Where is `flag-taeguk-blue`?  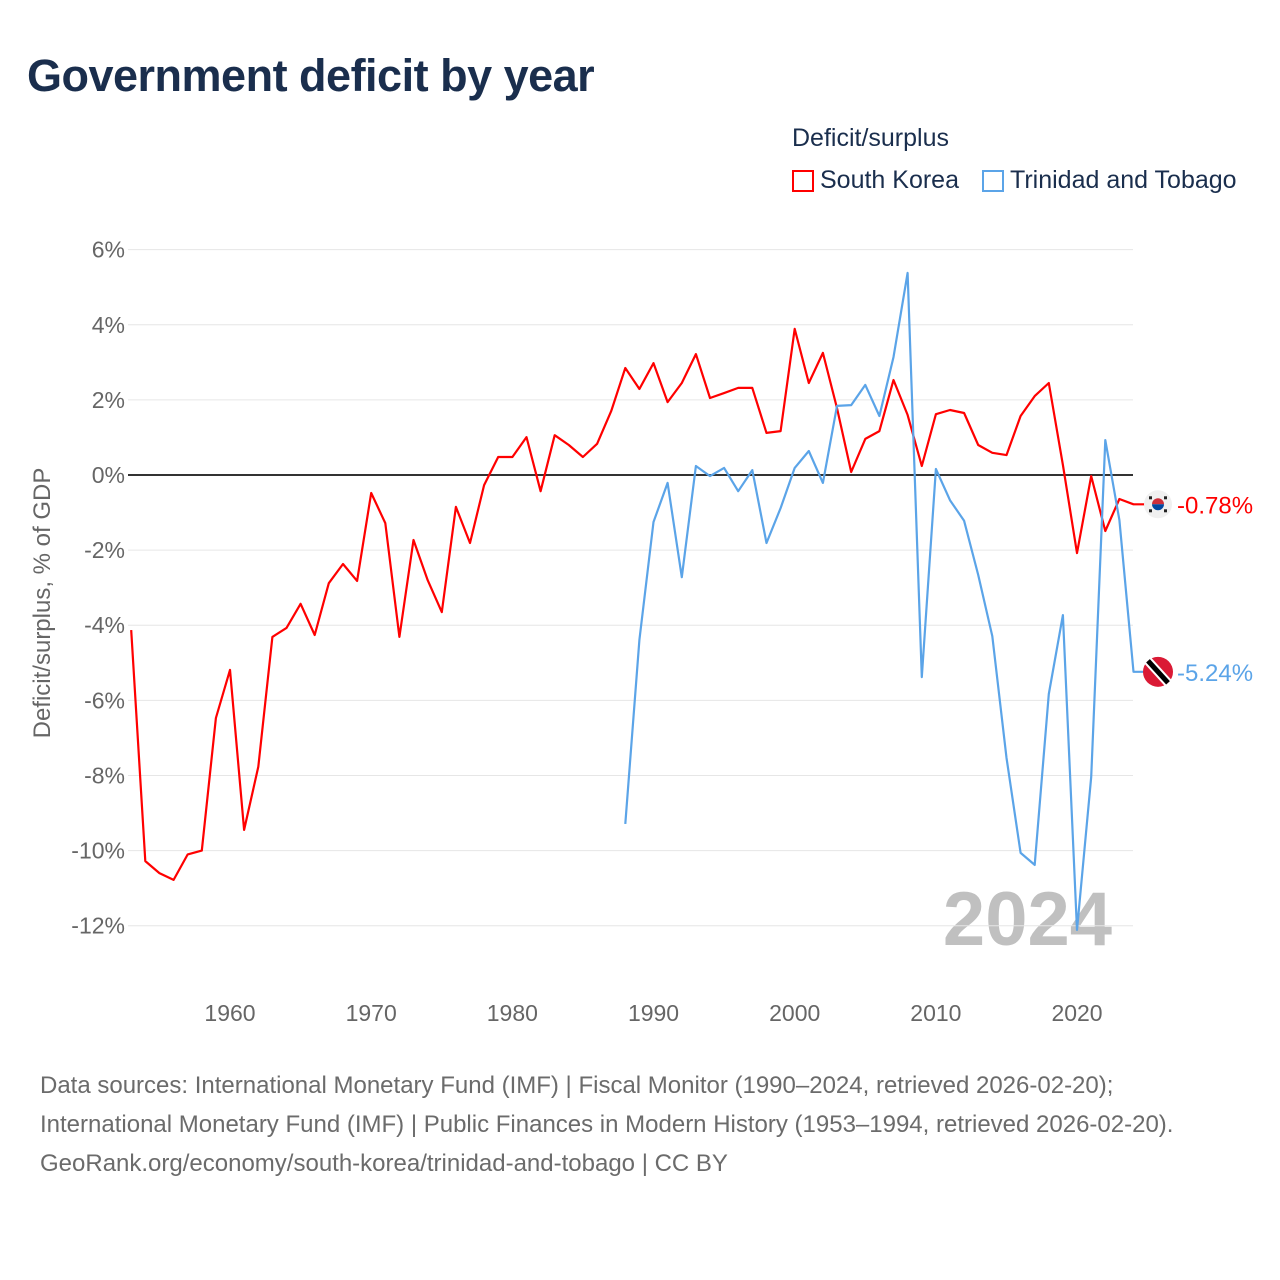 flag-taeguk-blue is located at coordinates (1158, 507).